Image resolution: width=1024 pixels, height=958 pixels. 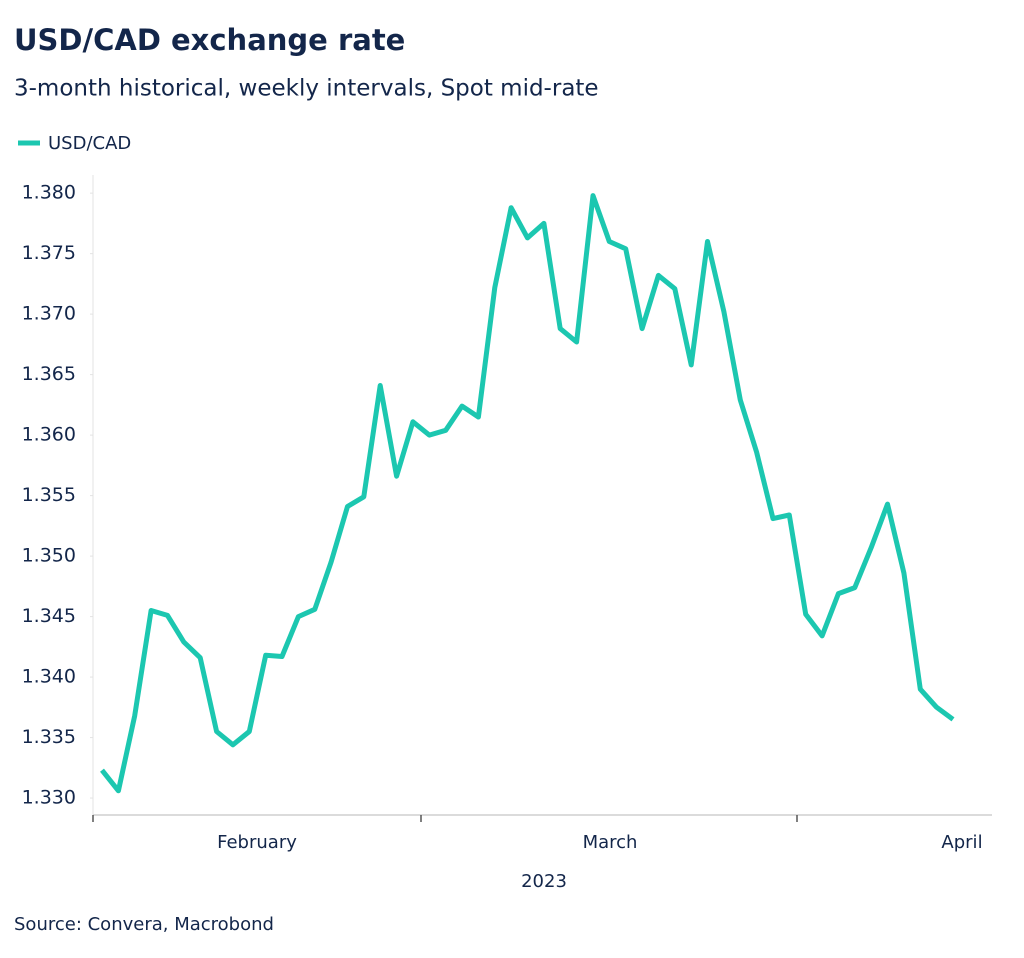 I want to click on y-tick-label: 1.345, so click(x=49, y=616).